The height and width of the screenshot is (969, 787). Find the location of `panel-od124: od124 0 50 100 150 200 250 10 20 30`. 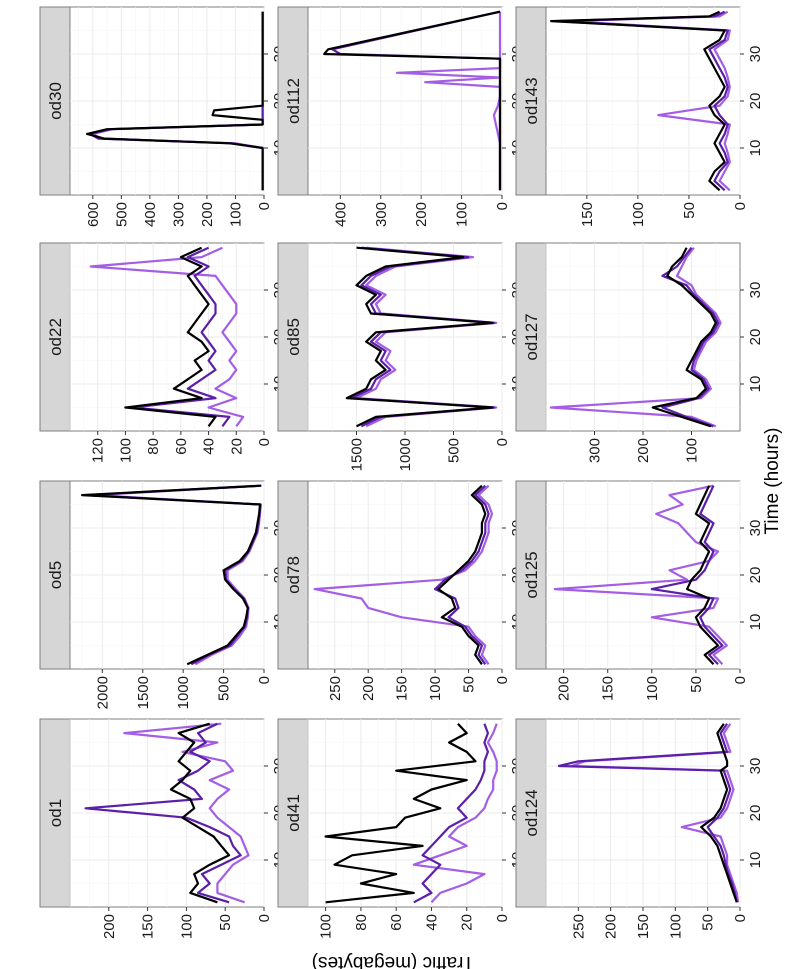

panel-od124: od124 0 50 100 150 200 250 10 20 30 is located at coordinates (639, 828).